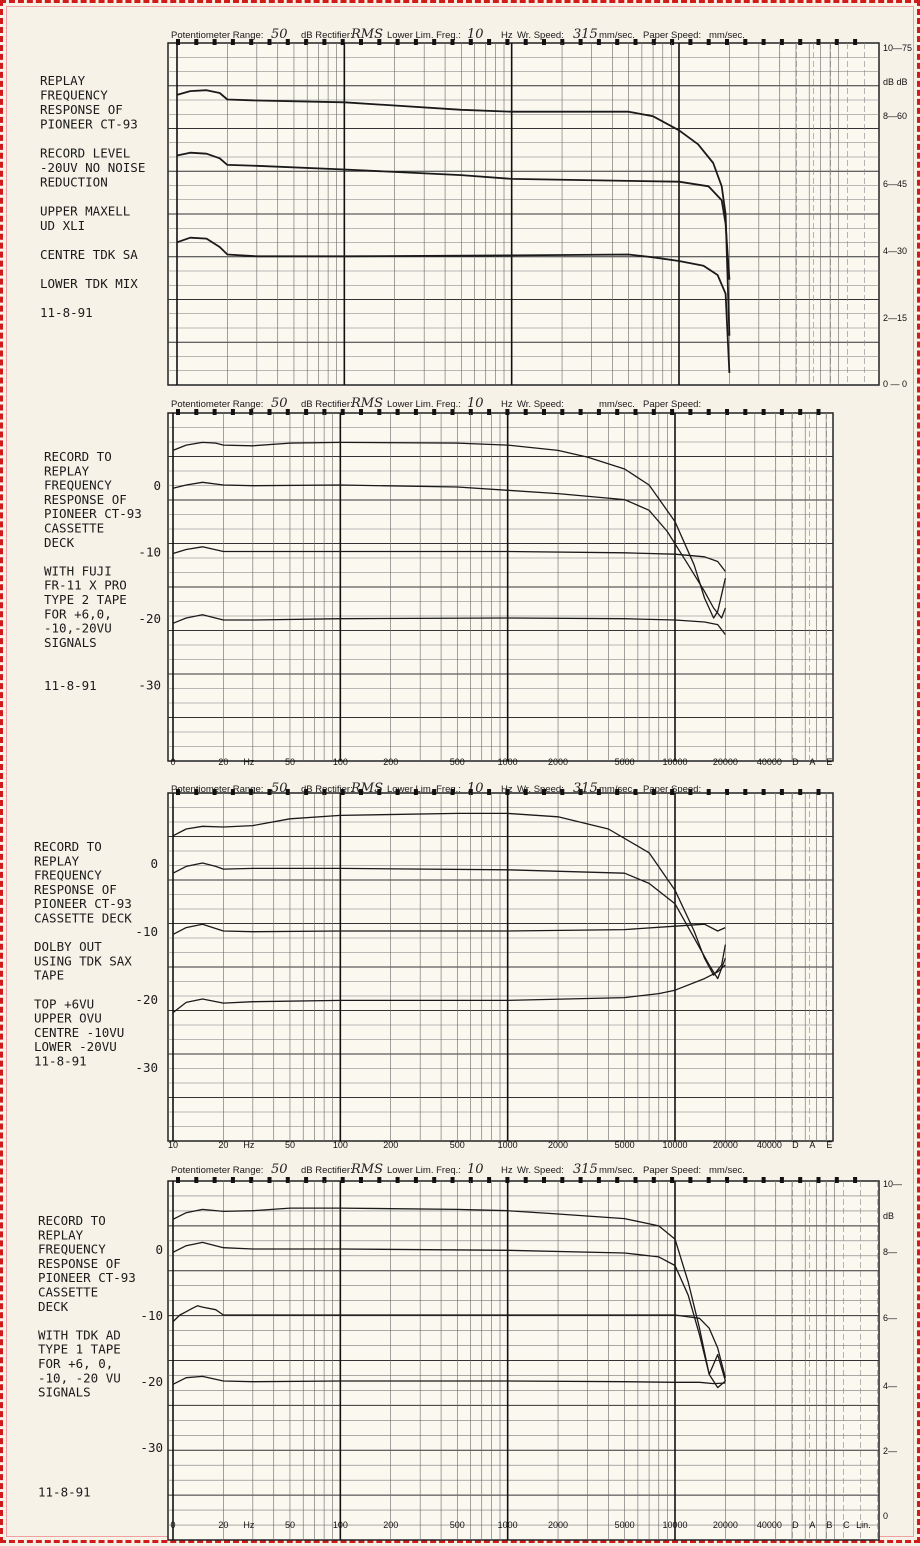 The height and width of the screenshot is (1546, 920). Describe the element at coordinates (92, 167) in the screenshot. I see `note-line: -20UV NO NOISE` at that location.